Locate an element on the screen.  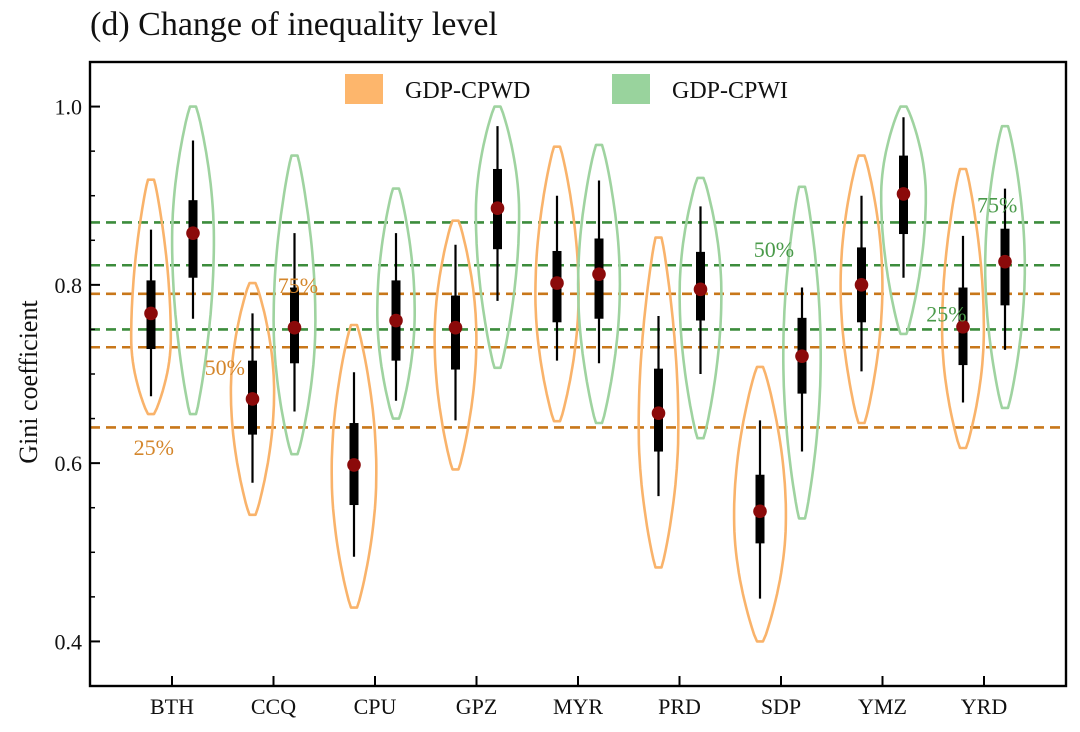
median-point-ymz-gdp-cpwi is located at coordinates (903, 194).